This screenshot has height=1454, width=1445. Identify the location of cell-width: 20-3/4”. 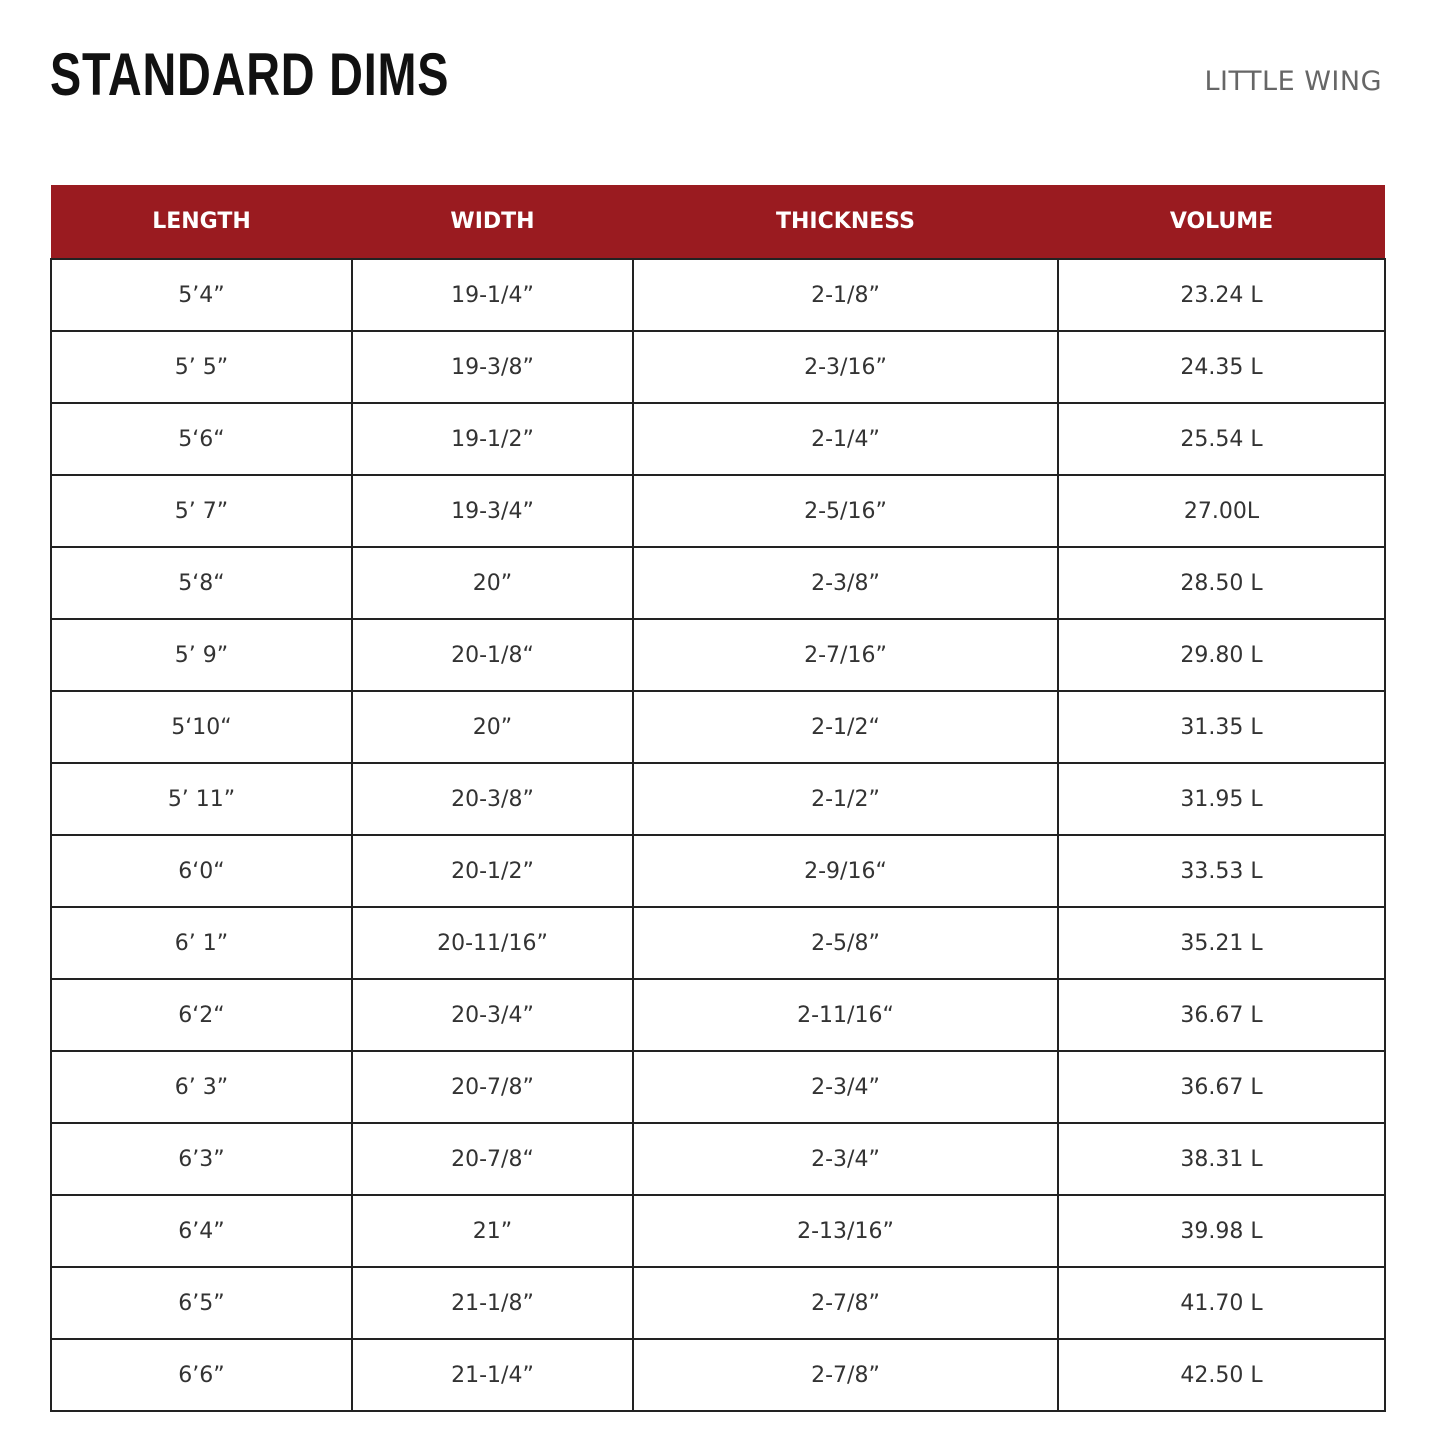
(492, 1015).